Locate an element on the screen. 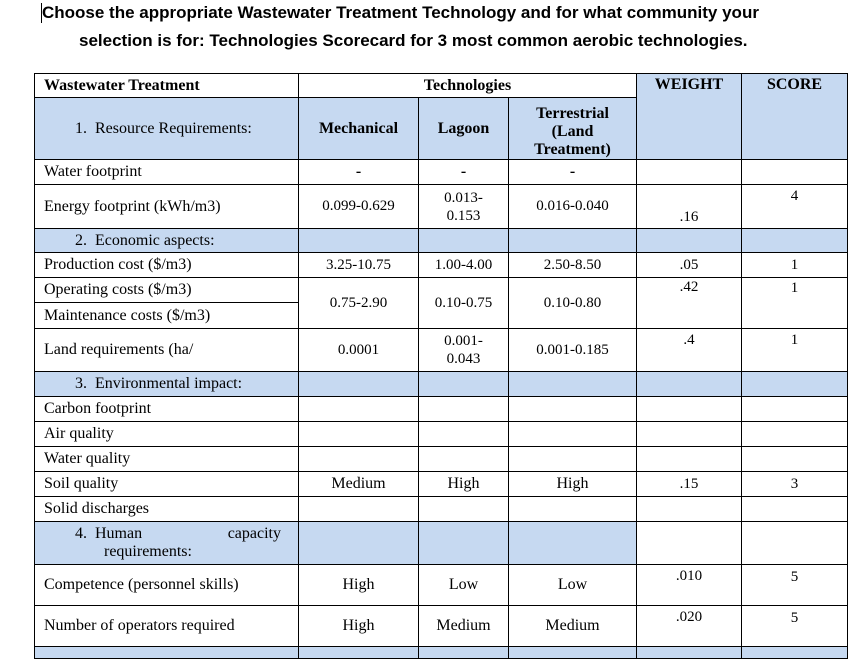  cell-terrestrial: 0.016-0.040 is located at coordinates (572, 206).